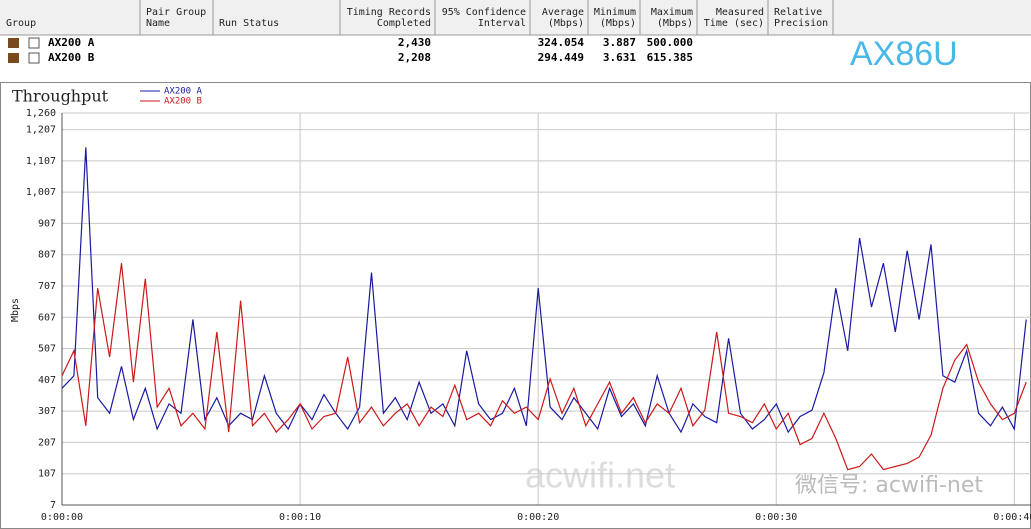 The image size is (1031, 529). What do you see at coordinates (176, 12) in the screenshot?
I see `column-header: Pair Group` at bounding box center [176, 12].